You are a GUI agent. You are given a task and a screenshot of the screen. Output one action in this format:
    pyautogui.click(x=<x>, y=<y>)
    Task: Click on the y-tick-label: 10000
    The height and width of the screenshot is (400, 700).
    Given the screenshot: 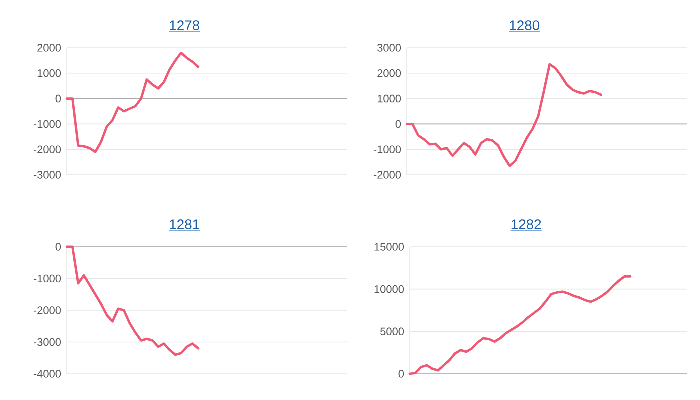 What is the action you would take?
    pyautogui.click(x=389, y=289)
    